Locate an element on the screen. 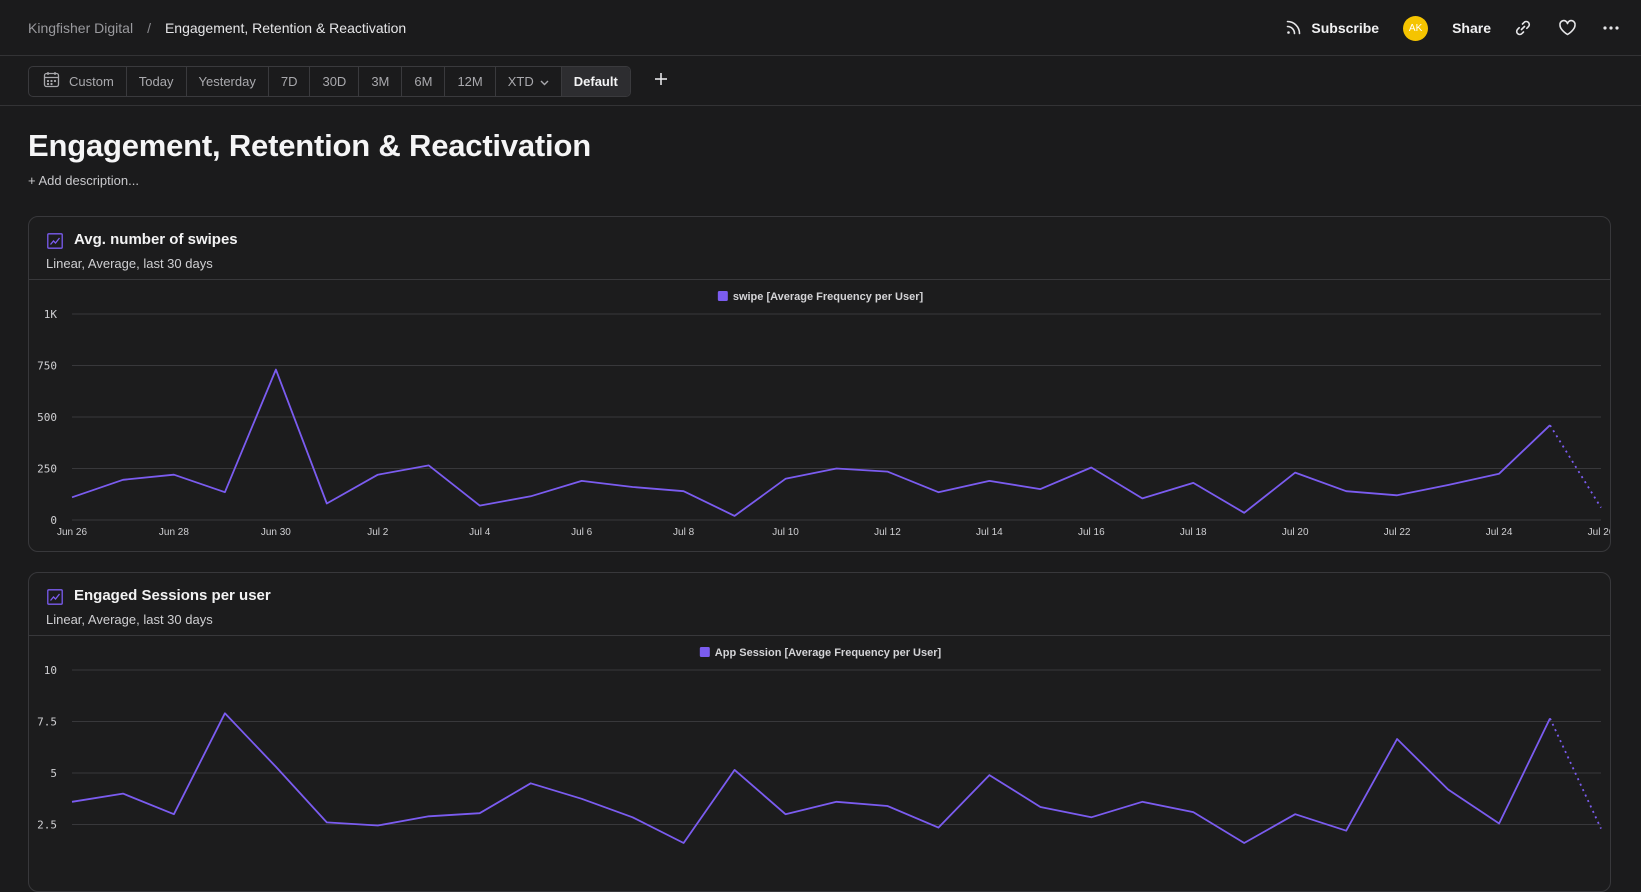  card-title: Avg. number of swipes is located at coordinates (156, 239).